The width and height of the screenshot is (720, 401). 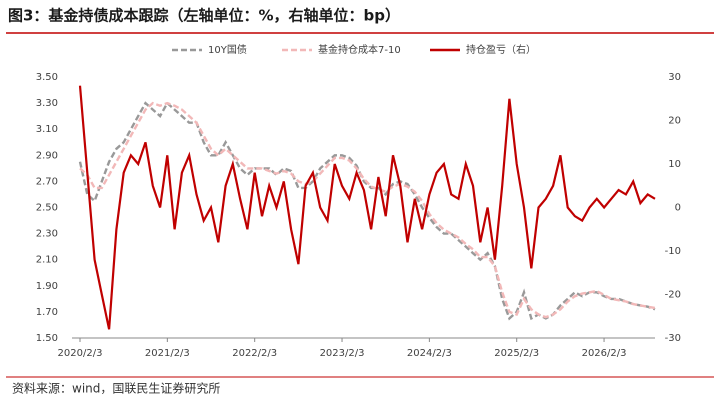 I want to click on y-tick-label: 2.50, so click(x=47, y=208).